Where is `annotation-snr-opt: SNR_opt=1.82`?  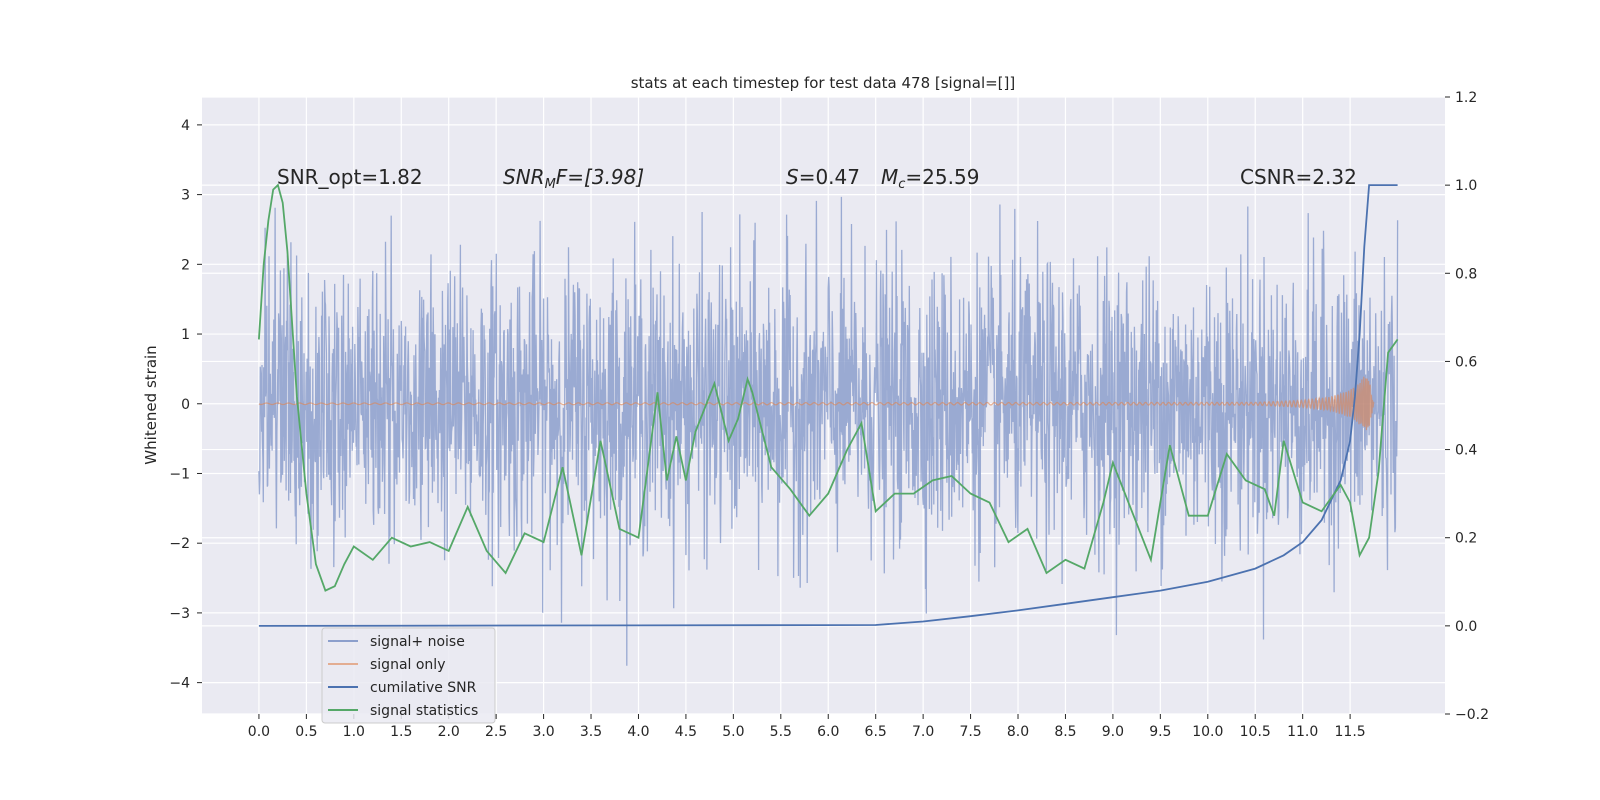 annotation-snr-opt: SNR_opt=1.82 is located at coordinates (350, 177).